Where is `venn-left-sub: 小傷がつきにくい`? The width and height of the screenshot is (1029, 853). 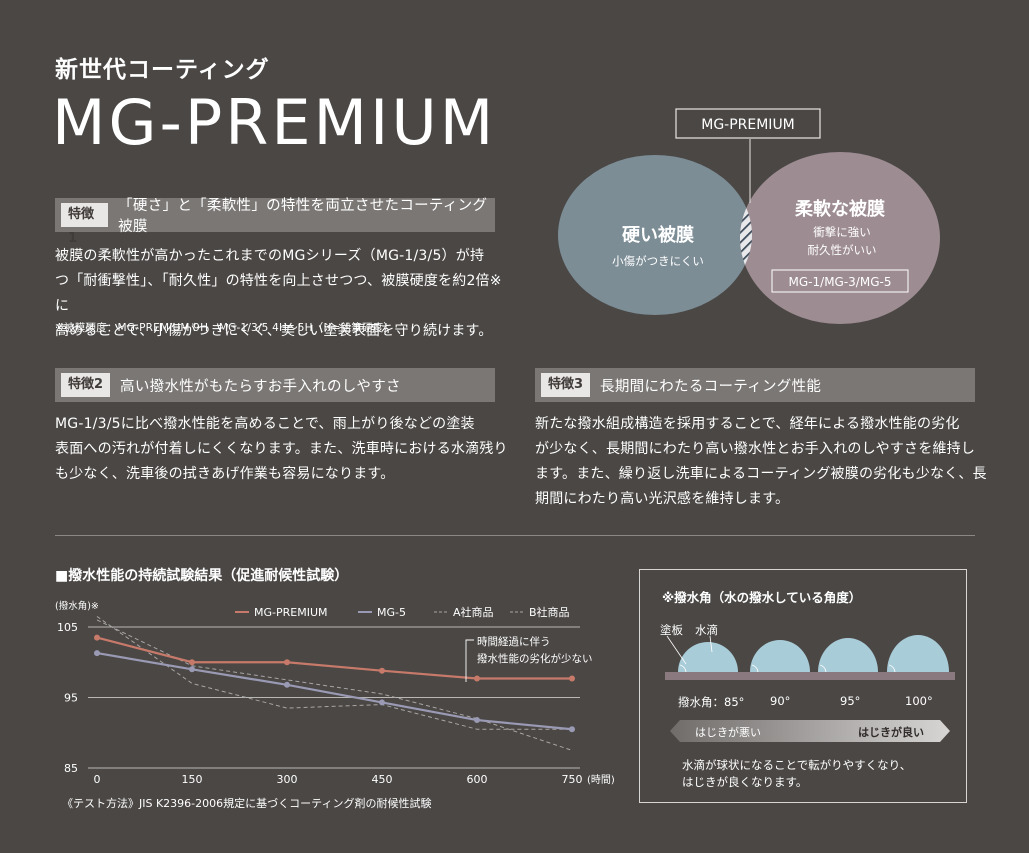 venn-left-sub: 小傷がつきにくい is located at coordinates (658, 261).